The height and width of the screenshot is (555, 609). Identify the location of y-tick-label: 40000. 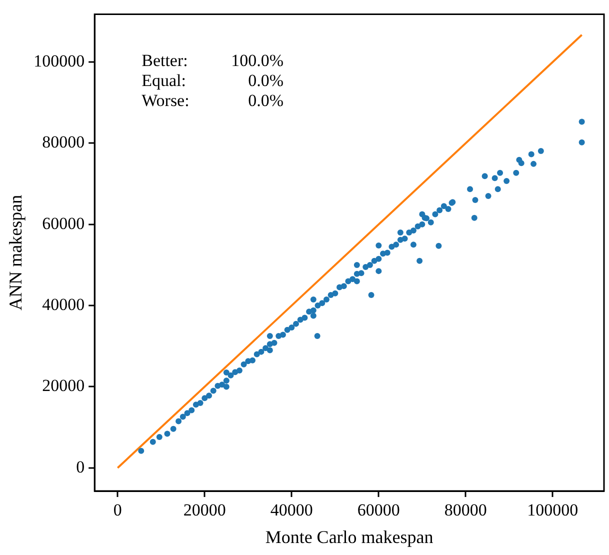
(63, 304).